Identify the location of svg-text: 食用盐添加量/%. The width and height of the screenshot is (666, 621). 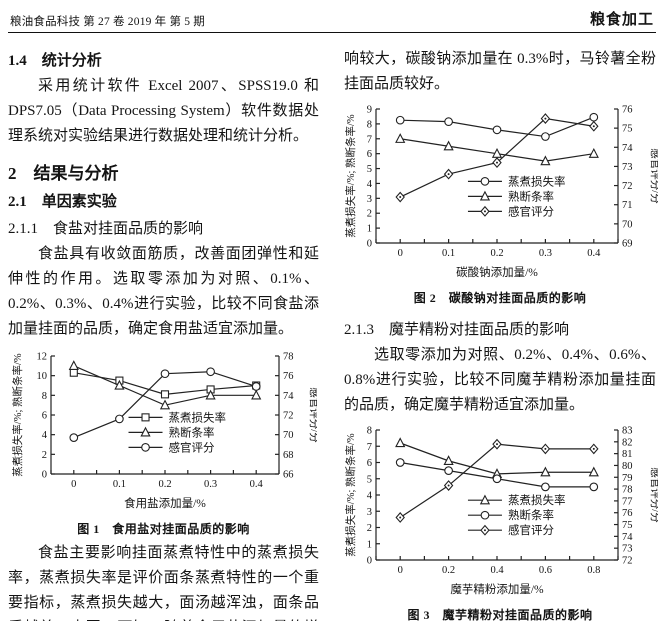
(165, 503).